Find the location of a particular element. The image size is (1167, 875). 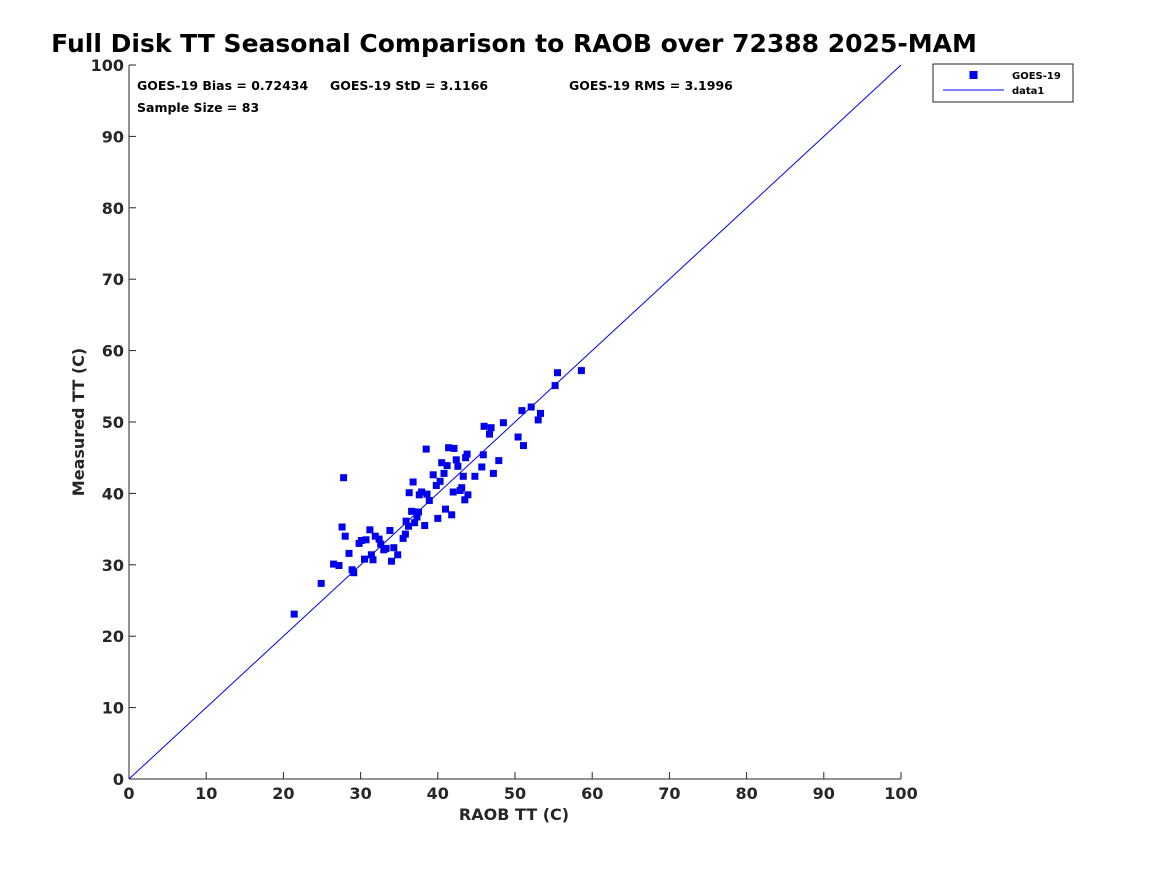

x-tick-label-100: 100 is located at coordinates (900, 793).